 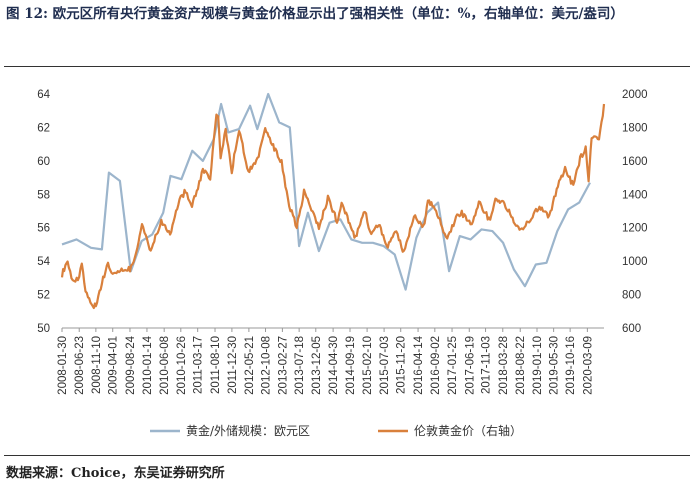 What do you see at coordinates (114, 365) in the screenshot?
I see `x-tick-label: 2009-04-01` at bounding box center [114, 365].